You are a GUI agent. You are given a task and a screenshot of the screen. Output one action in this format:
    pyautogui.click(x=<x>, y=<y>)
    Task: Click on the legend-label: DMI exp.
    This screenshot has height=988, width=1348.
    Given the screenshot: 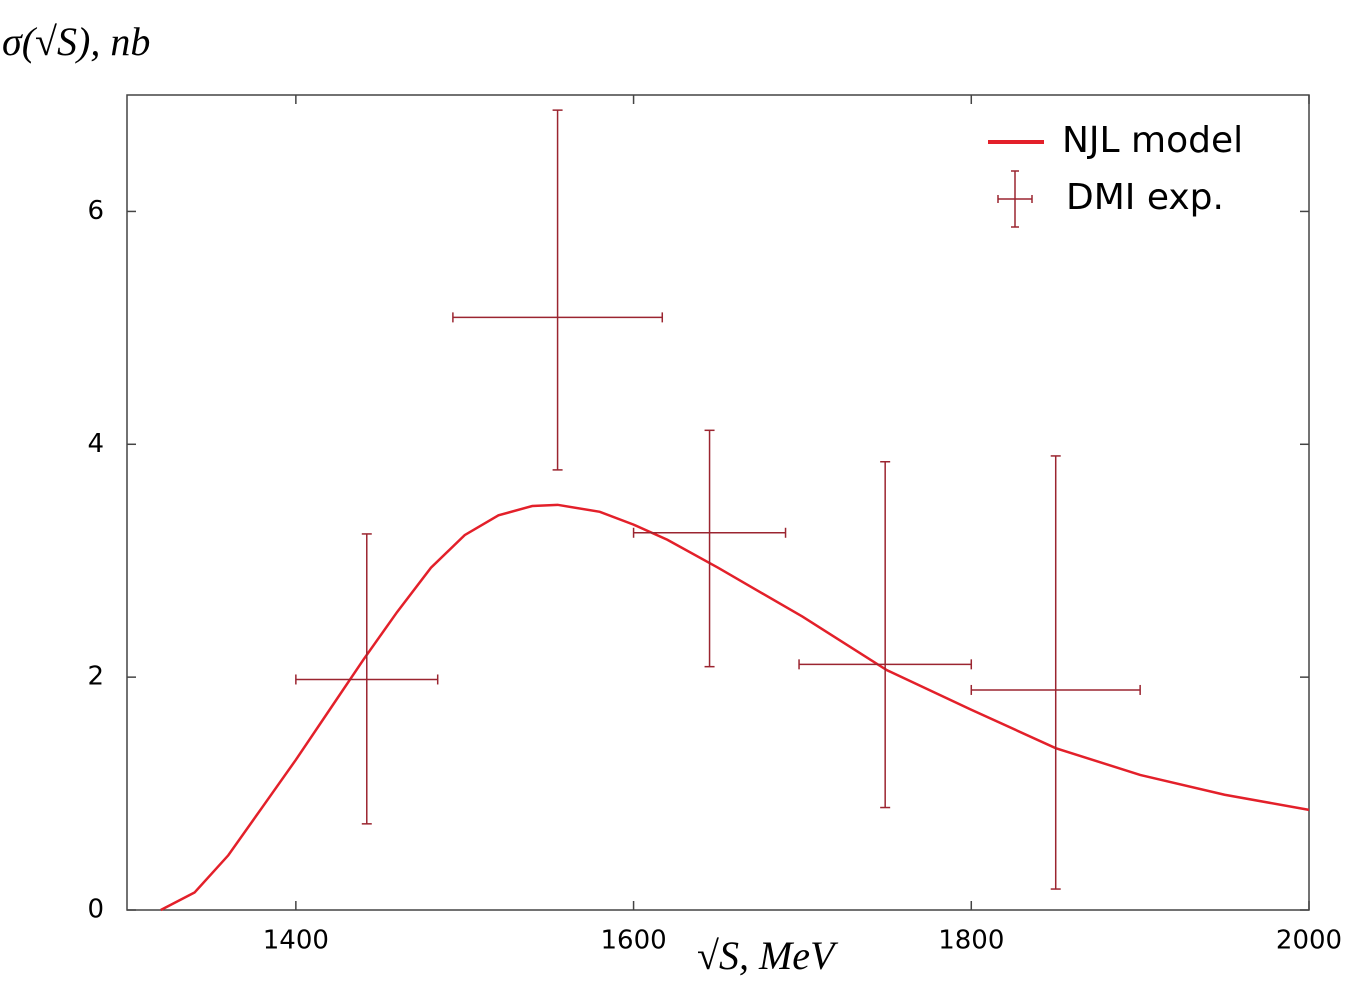 What is the action you would take?
    pyautogui.click(x=1145, y=197)
    